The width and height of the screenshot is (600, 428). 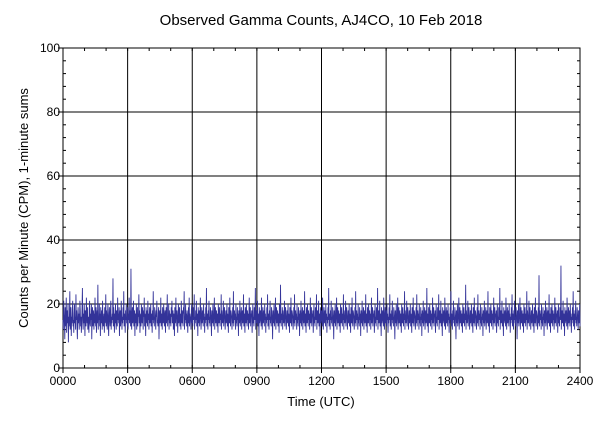 What do you see at coordinates (321, 381) in the screenshot?
I see `x-tick-label: 1200` at bounding box center [321, 381].